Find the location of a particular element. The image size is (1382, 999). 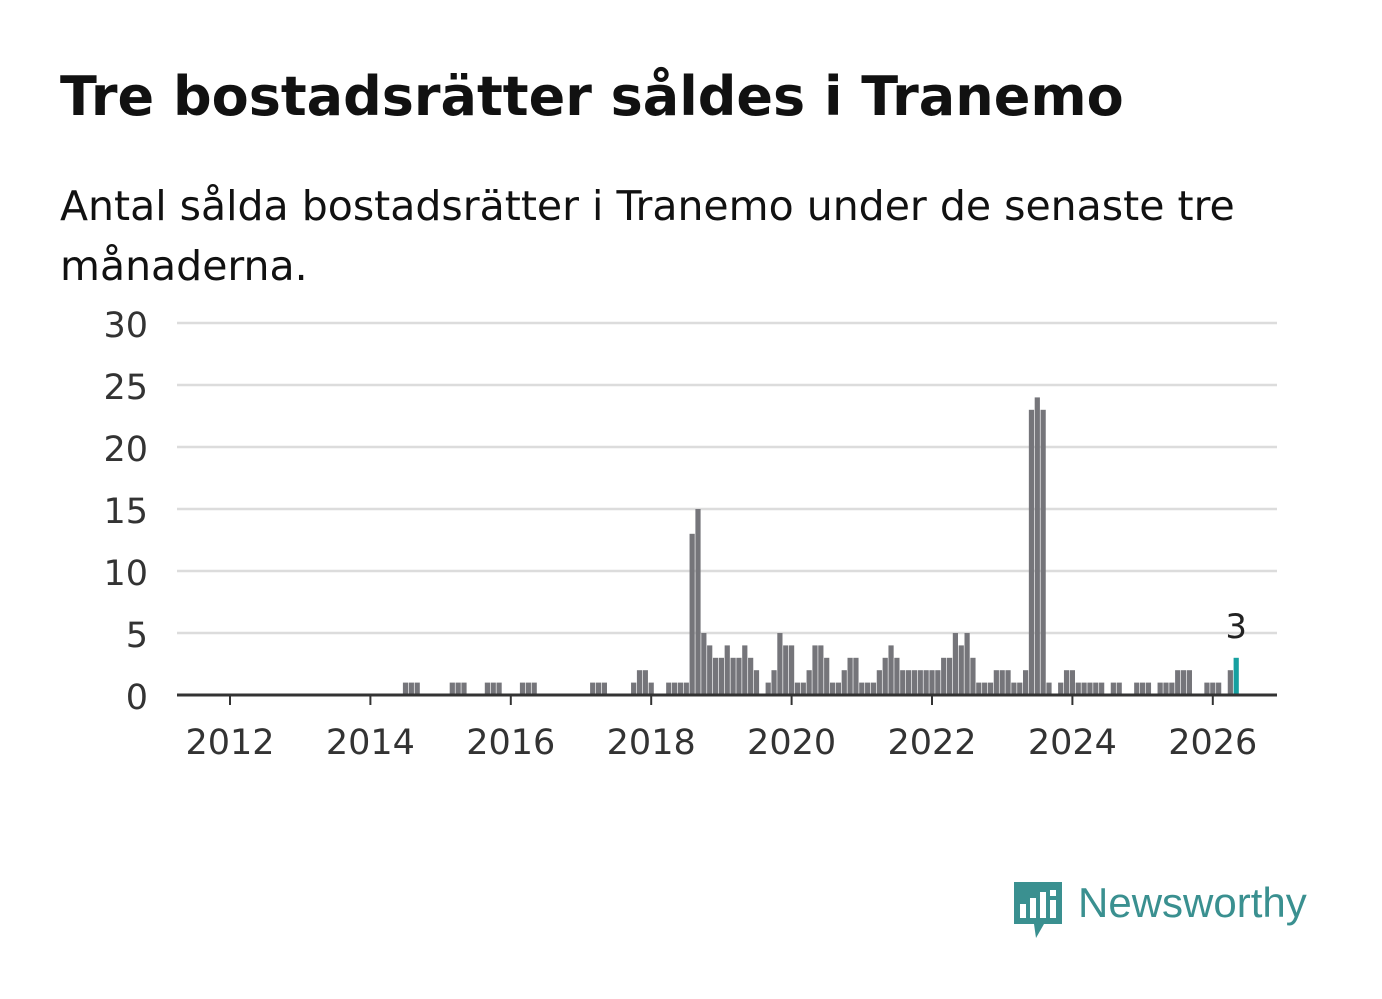

y-tick-label: 30 is located at coordinates (125, 326).